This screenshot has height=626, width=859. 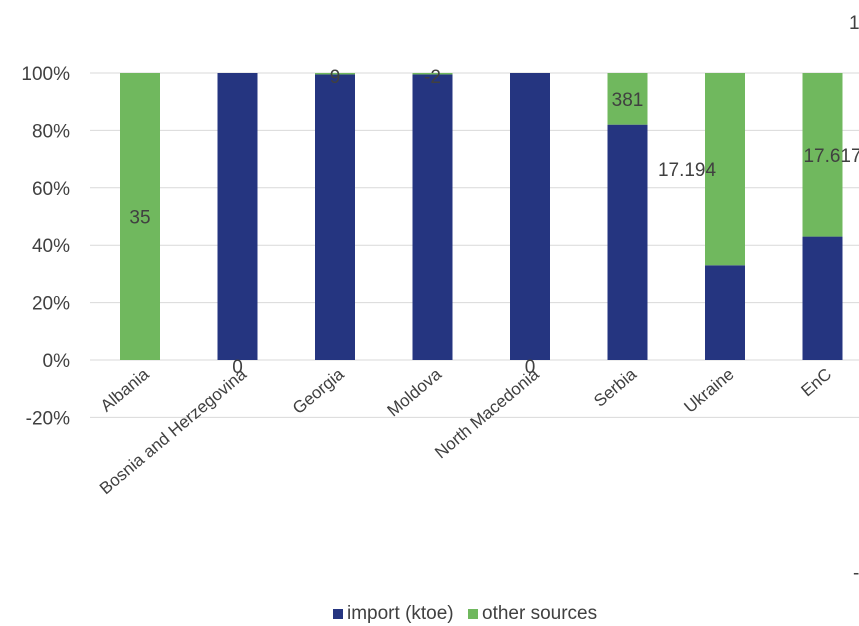 What do you see at coordinates (465, 613) in the screenshot?
I see `legend: import (ktoe) other sources` at bounding box center [465, 613].